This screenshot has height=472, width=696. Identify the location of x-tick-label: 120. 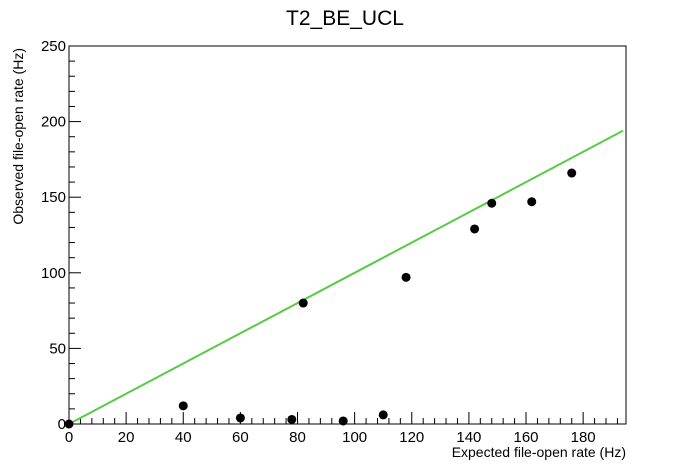
(411, 437).